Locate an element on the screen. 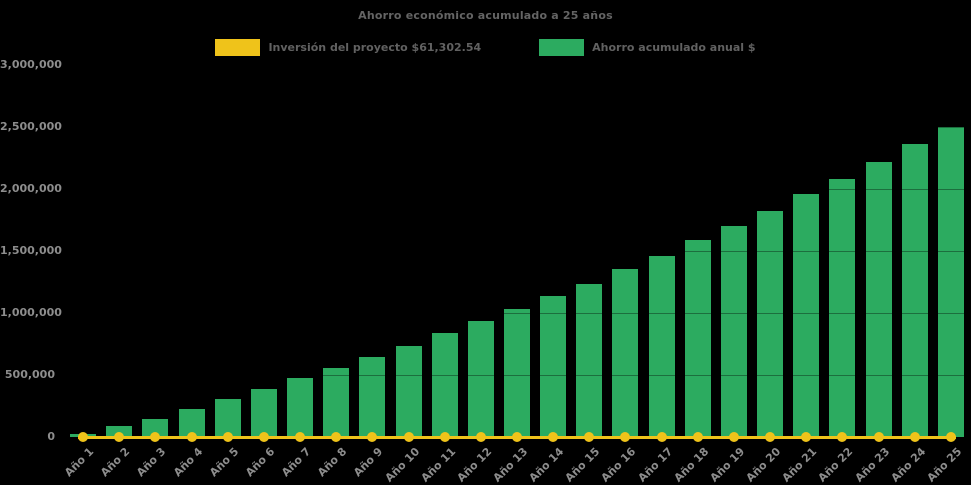  bar-año-13 is located at coordinates (517, 373).